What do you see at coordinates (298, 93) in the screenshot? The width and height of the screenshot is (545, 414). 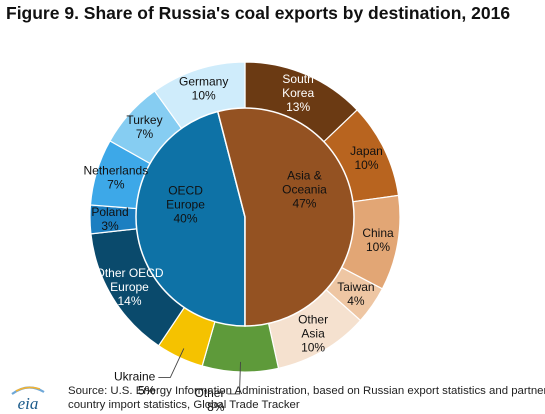 I see `slice-south-korea-label: South Korea 13%` at bounding box center [298, 93].